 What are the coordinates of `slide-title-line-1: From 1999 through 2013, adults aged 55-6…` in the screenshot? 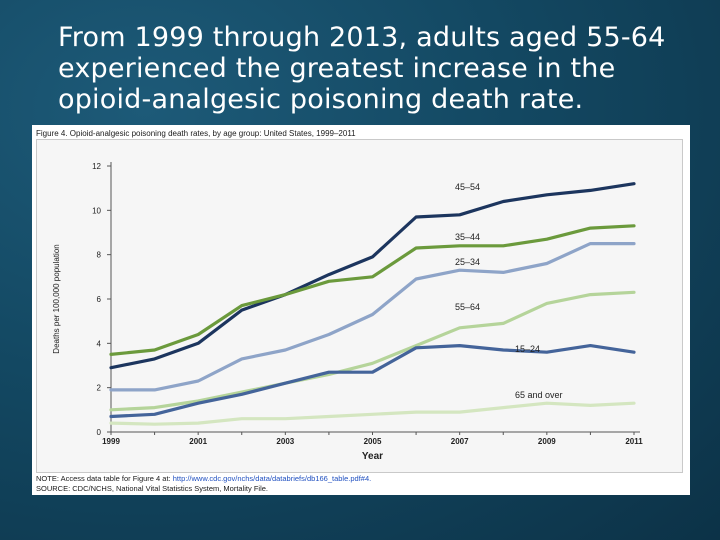 It's located at (362, 37).